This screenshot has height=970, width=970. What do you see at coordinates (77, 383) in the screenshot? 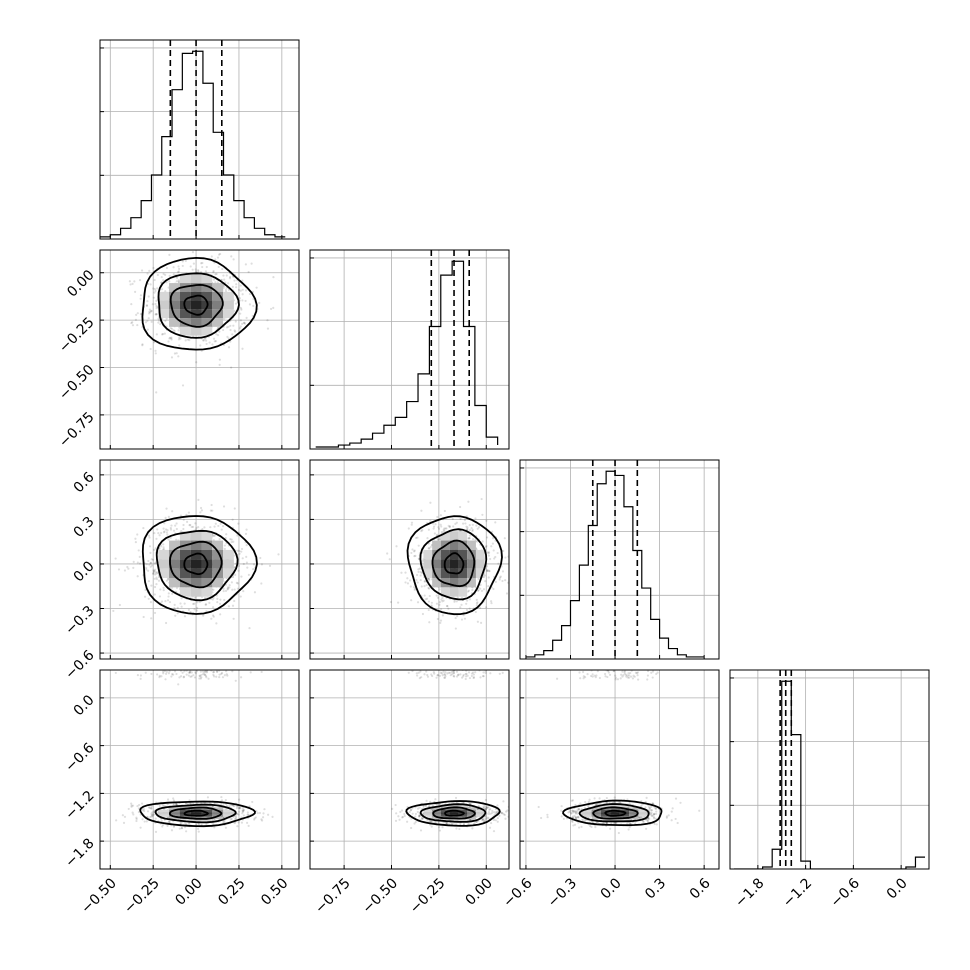
I see `ytick-label: −0.50` at bounding box center [77, 383].